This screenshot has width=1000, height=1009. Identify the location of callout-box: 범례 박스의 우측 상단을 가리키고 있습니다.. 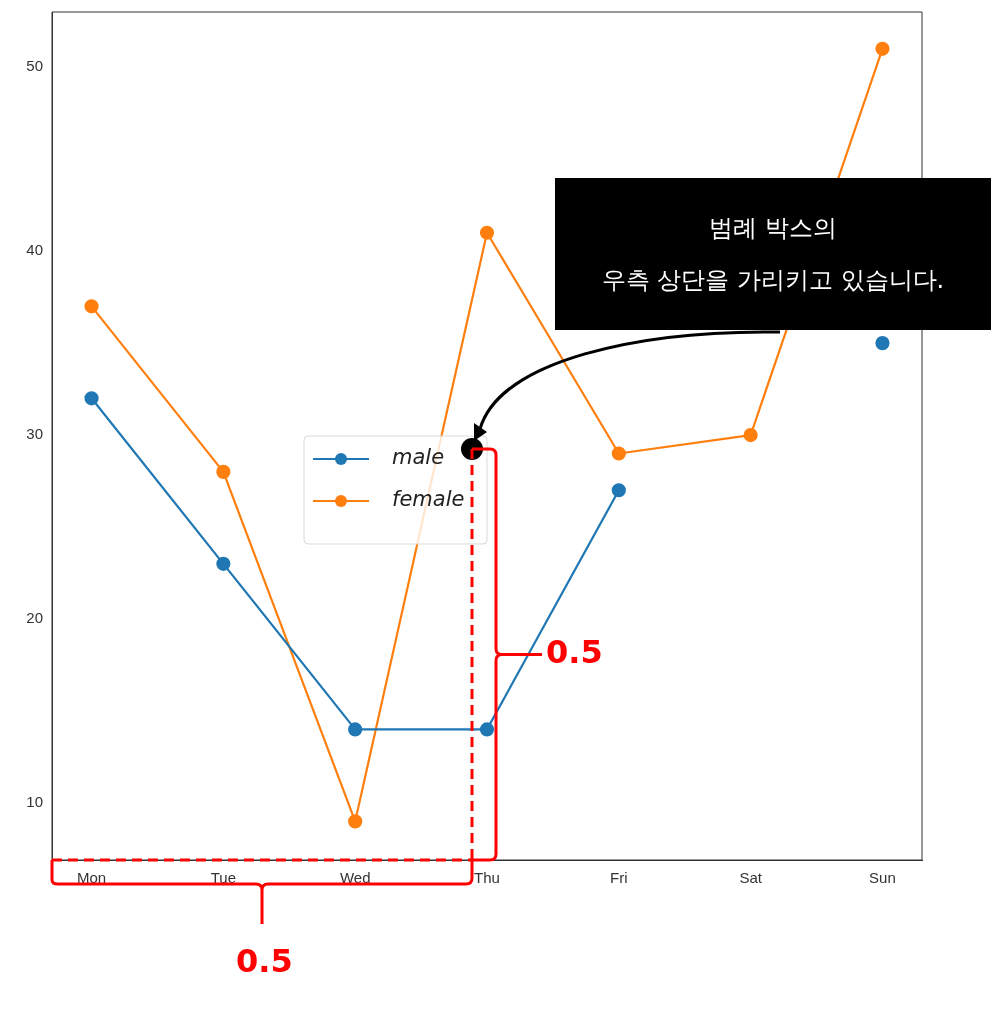
(773, 254).